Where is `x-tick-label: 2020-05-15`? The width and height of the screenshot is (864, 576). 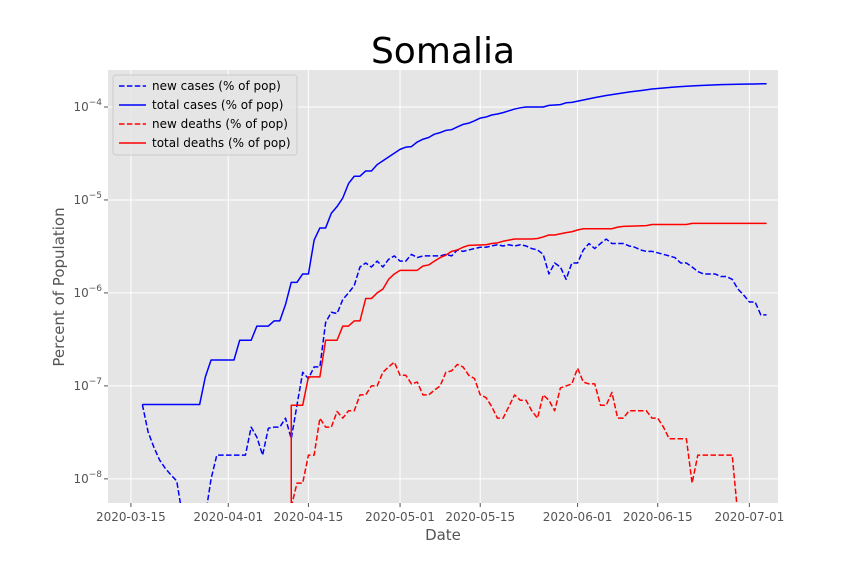
x-tick-label: 2020-05-15 is located at coordinates (480, 517).